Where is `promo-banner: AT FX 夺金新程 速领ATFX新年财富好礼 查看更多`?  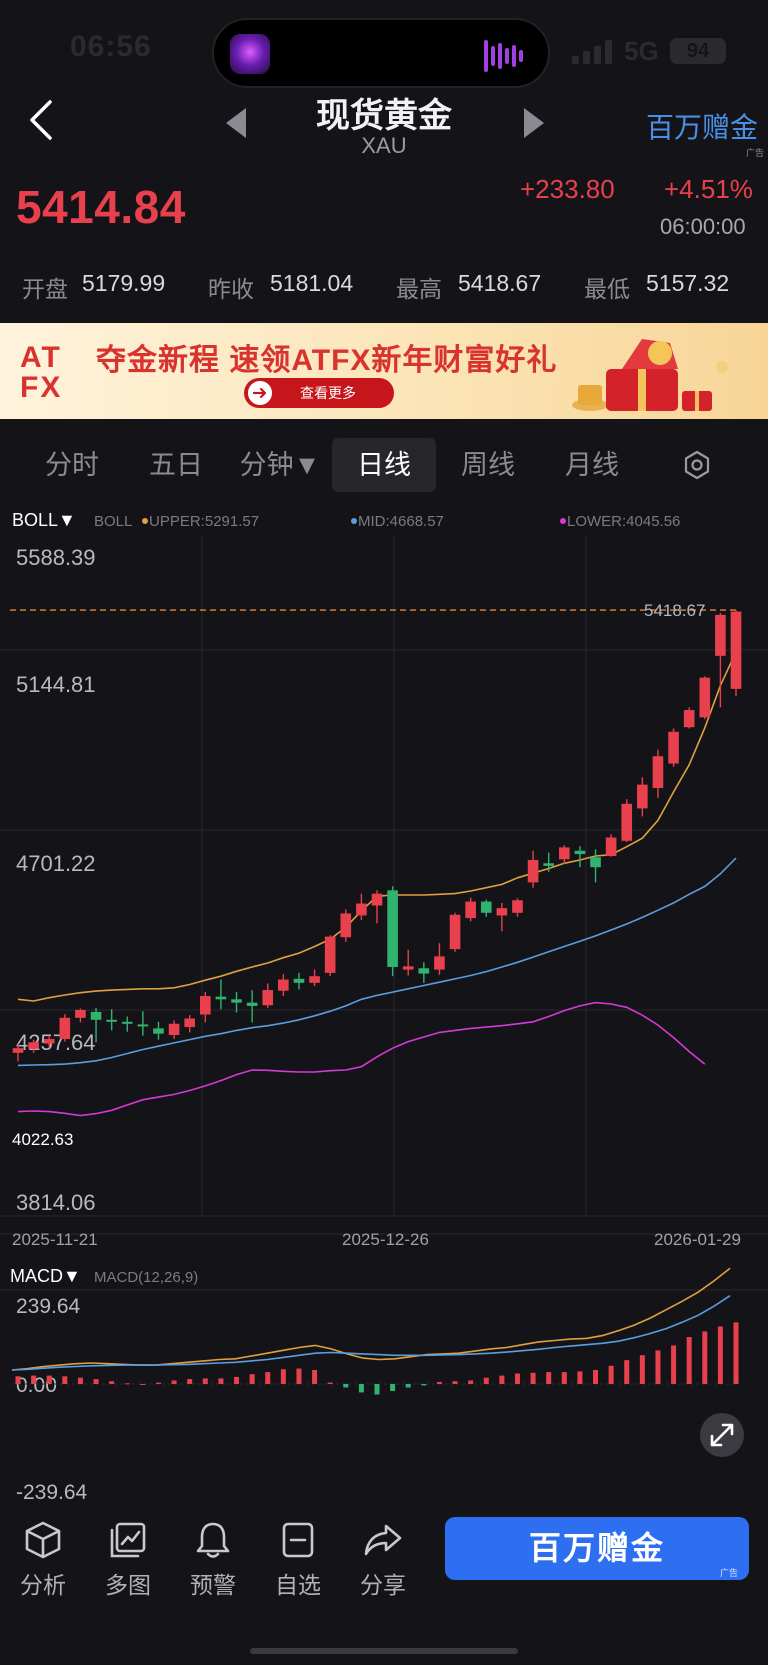 promo-banner: AT FX 夺金新程 速领ATFX新年财富好礼 查看更多 is located at coordinates (384, 371).